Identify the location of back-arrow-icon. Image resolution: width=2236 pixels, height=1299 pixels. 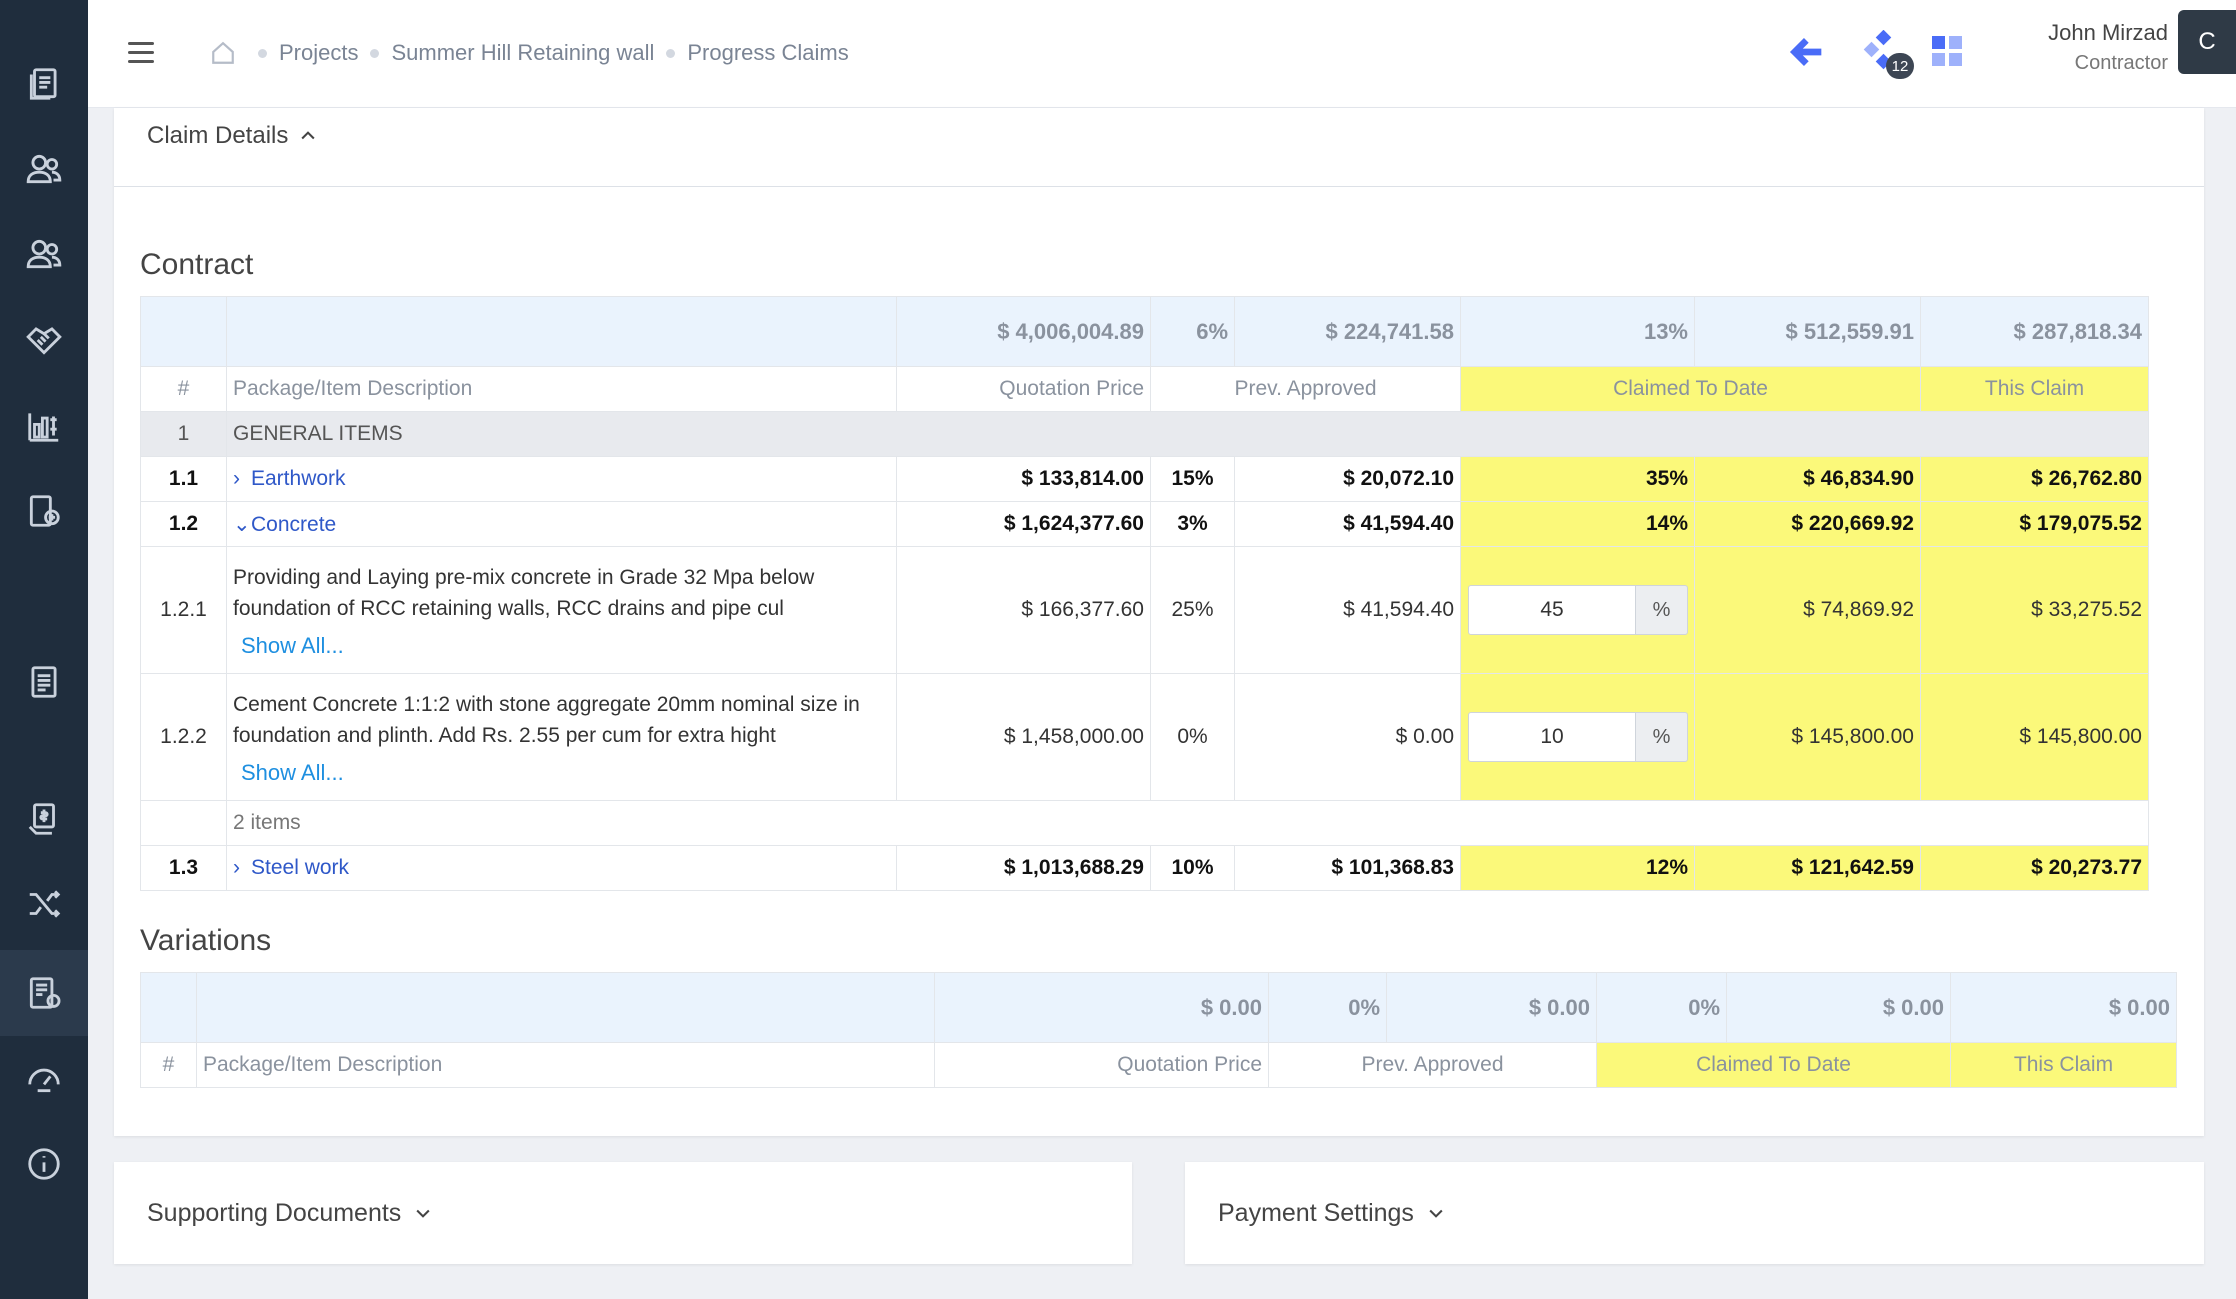
(1808, 52).